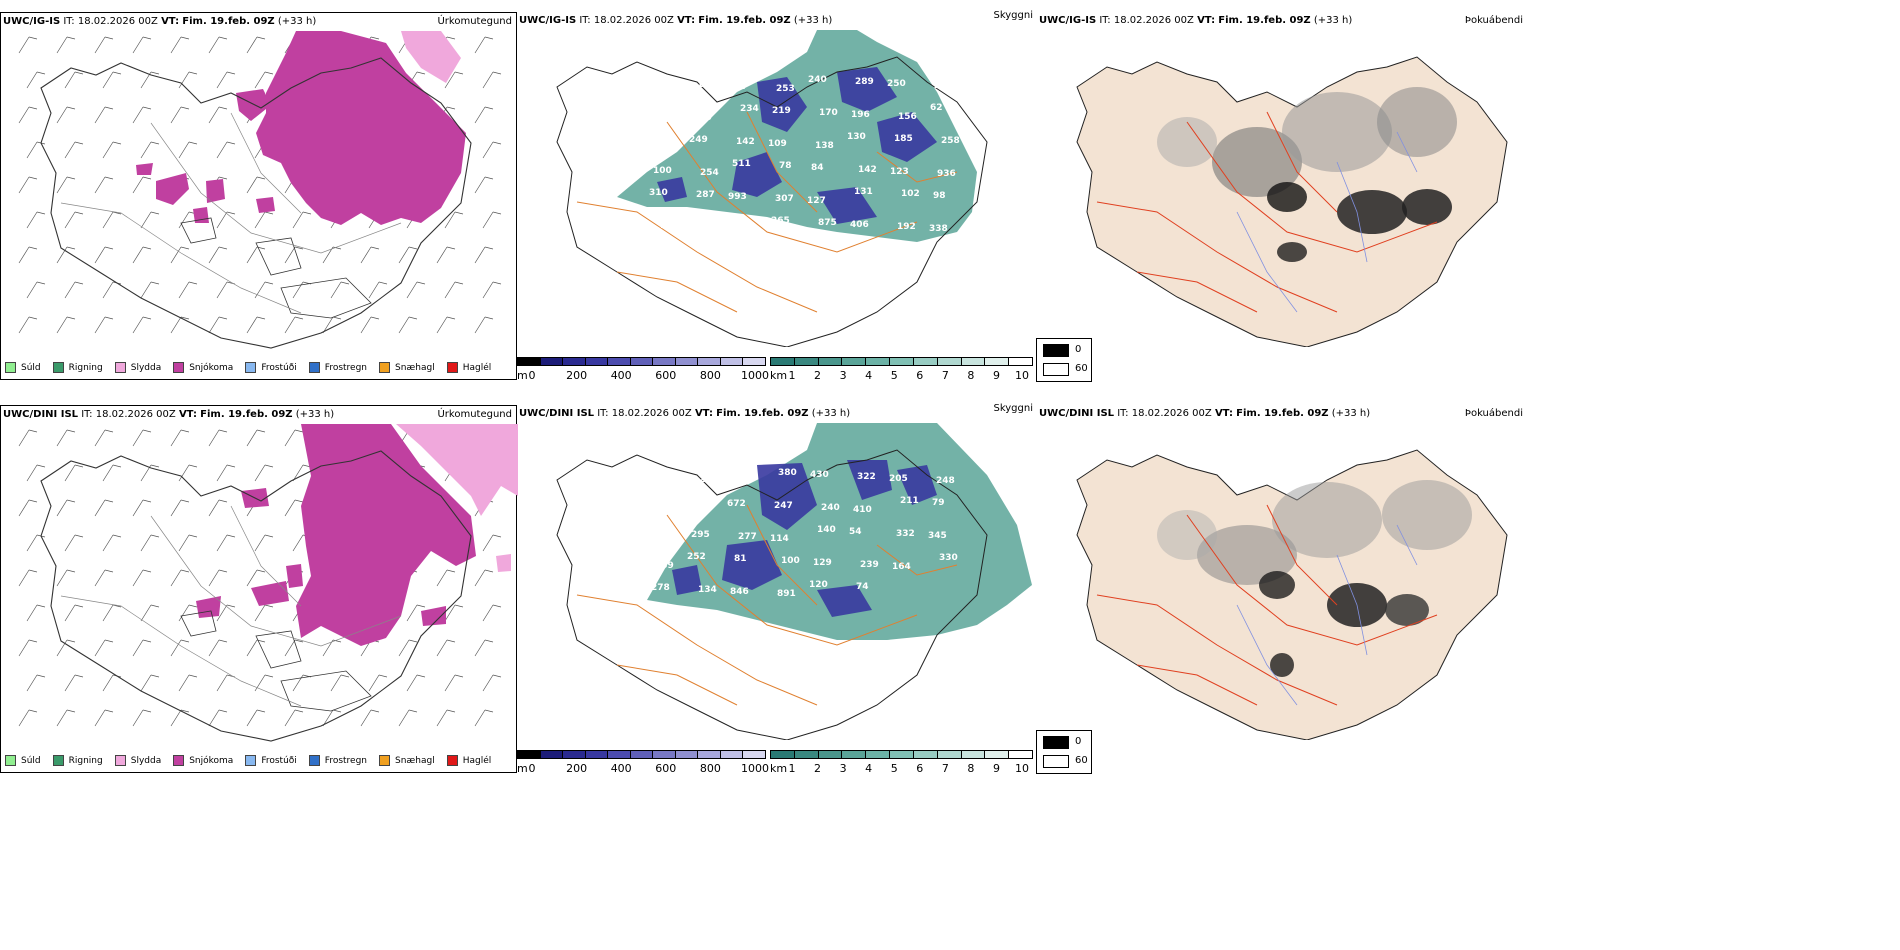  I want to click on ceiling-value-label: 140, so click(826, 530).